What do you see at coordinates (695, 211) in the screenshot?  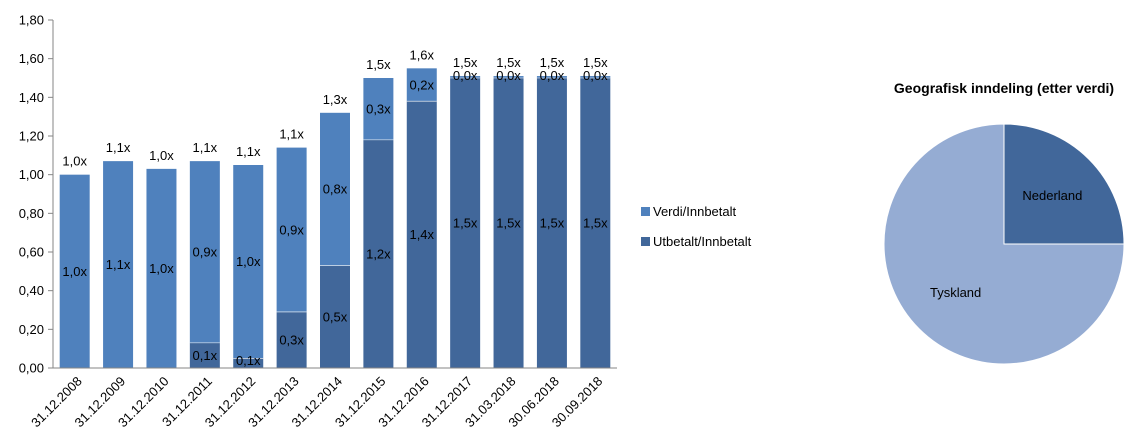 I see `legend-label: Verdi/Innbetalt` at bounding box center [695, 211].